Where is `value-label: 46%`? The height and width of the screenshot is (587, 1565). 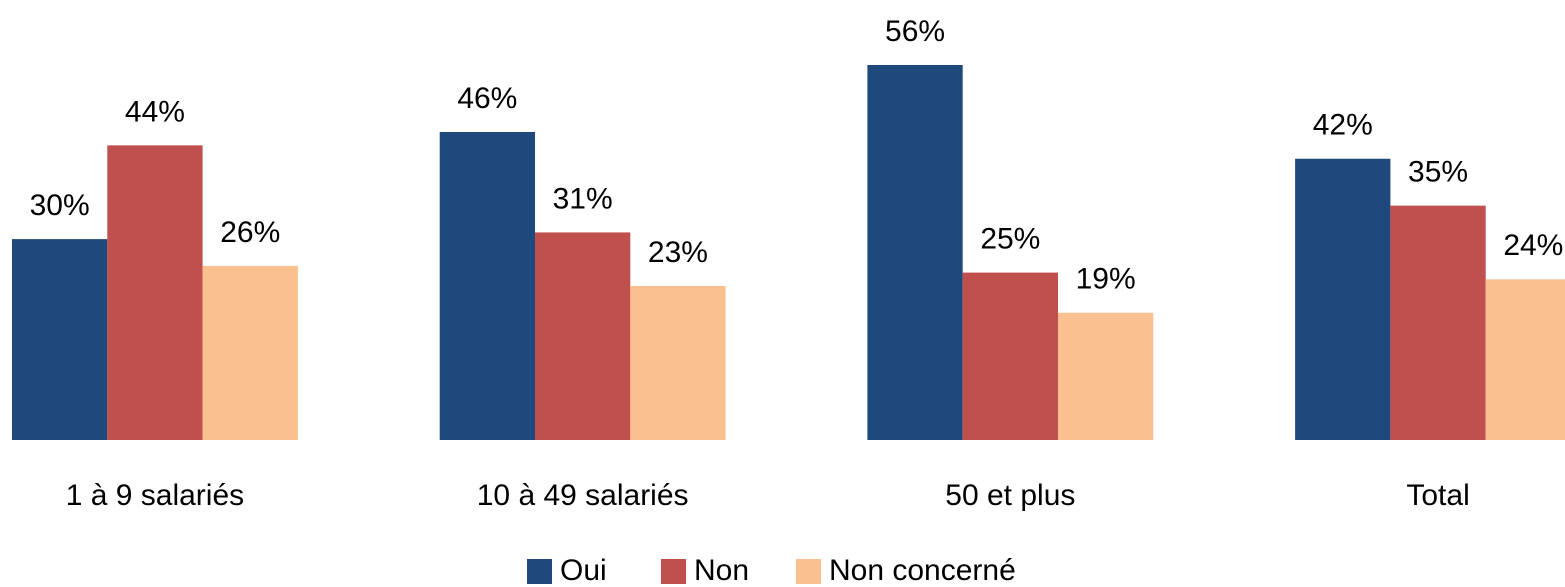 value-label: 46% is located at coordinates (487, 98).